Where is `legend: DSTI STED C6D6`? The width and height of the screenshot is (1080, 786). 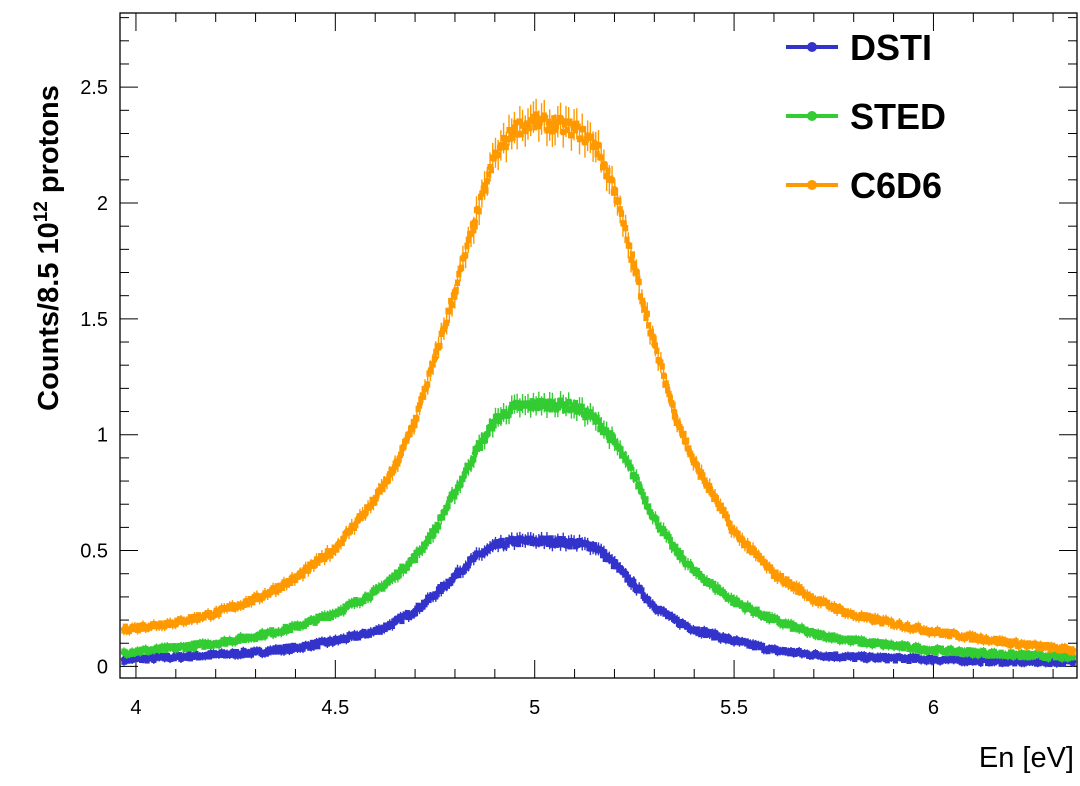 legend: DSTI STED C6D6 is located at coordinates (866, 116).